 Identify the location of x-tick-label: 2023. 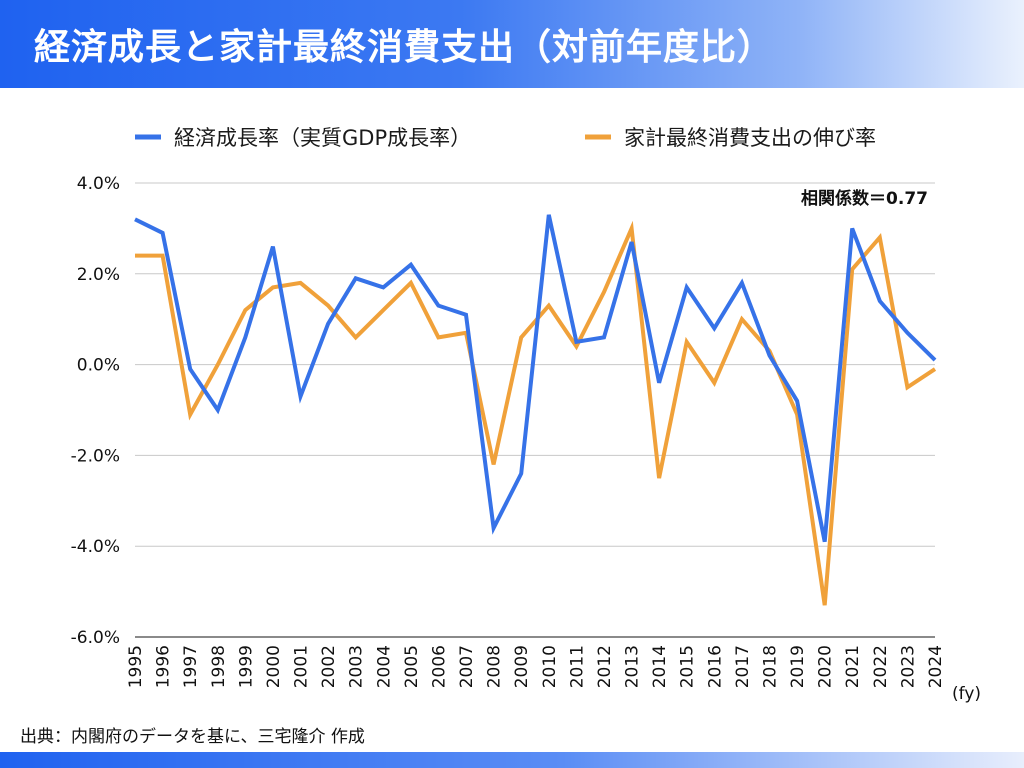
(908, 666).